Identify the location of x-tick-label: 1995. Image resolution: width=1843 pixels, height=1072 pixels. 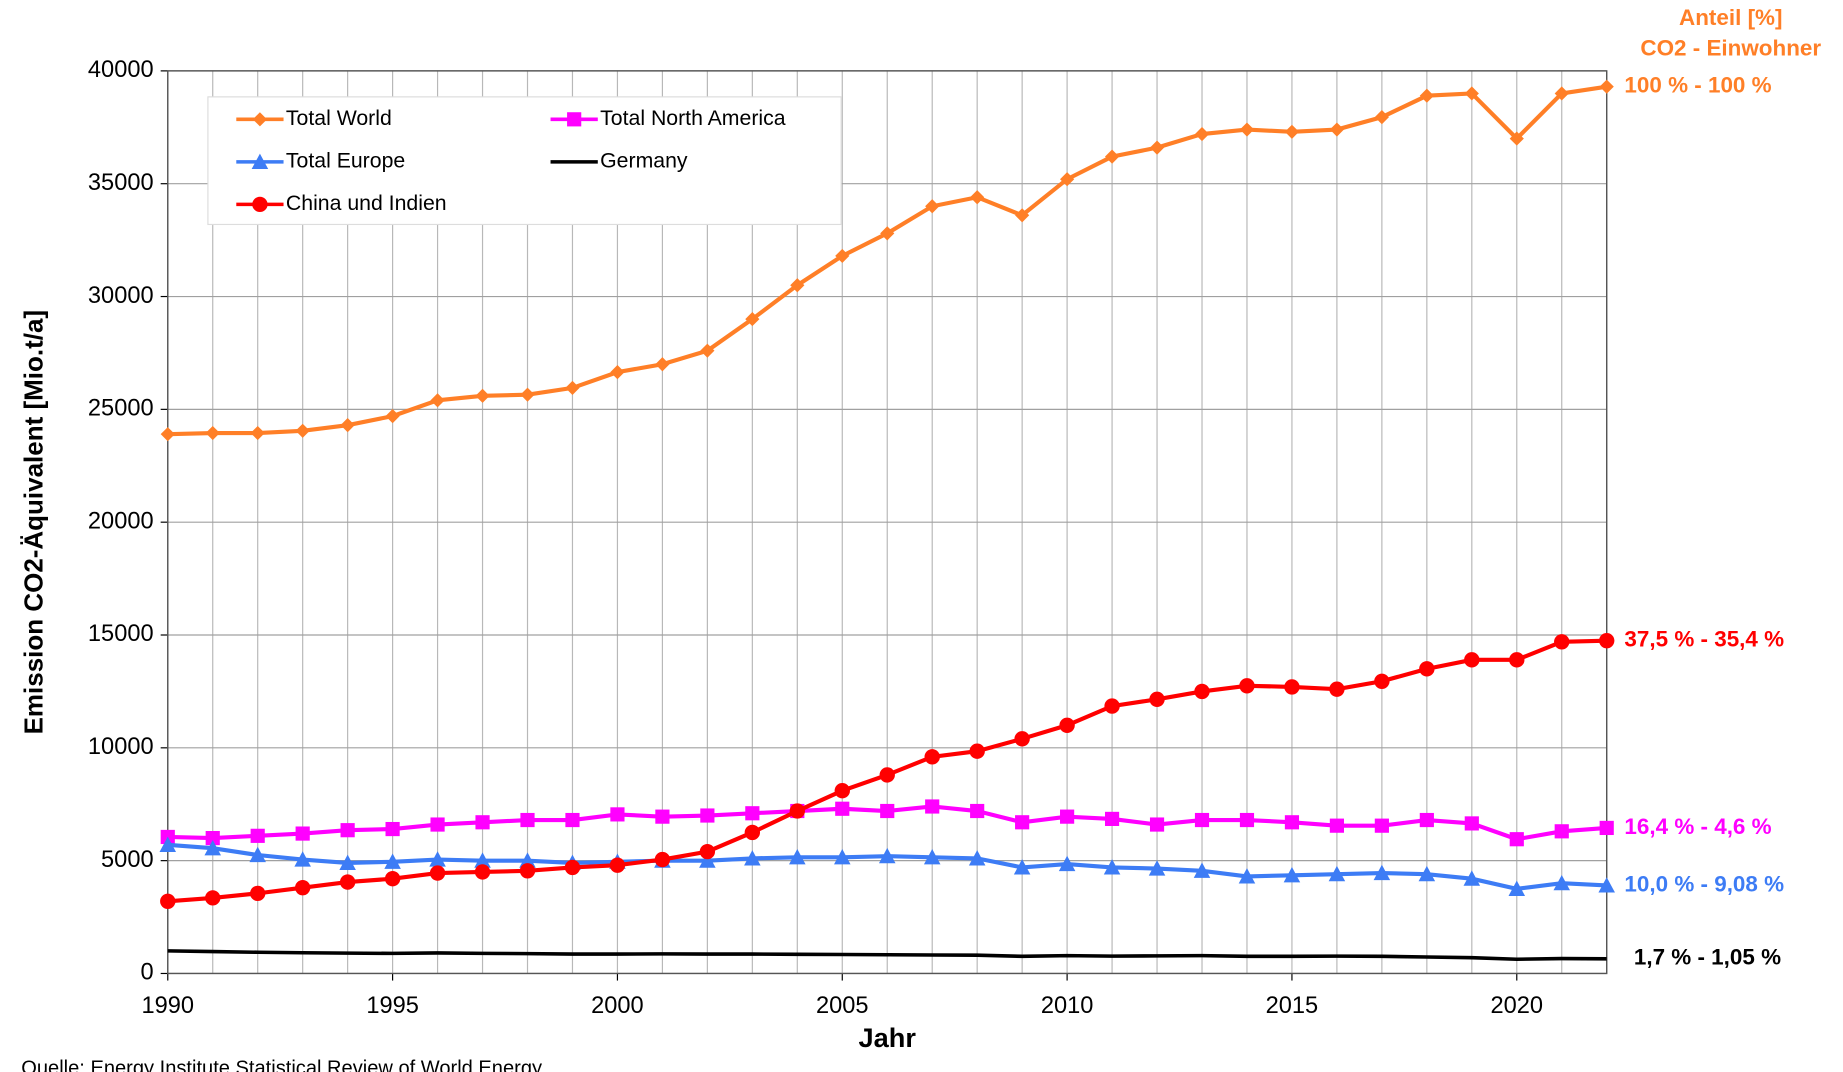
(392, 1006).